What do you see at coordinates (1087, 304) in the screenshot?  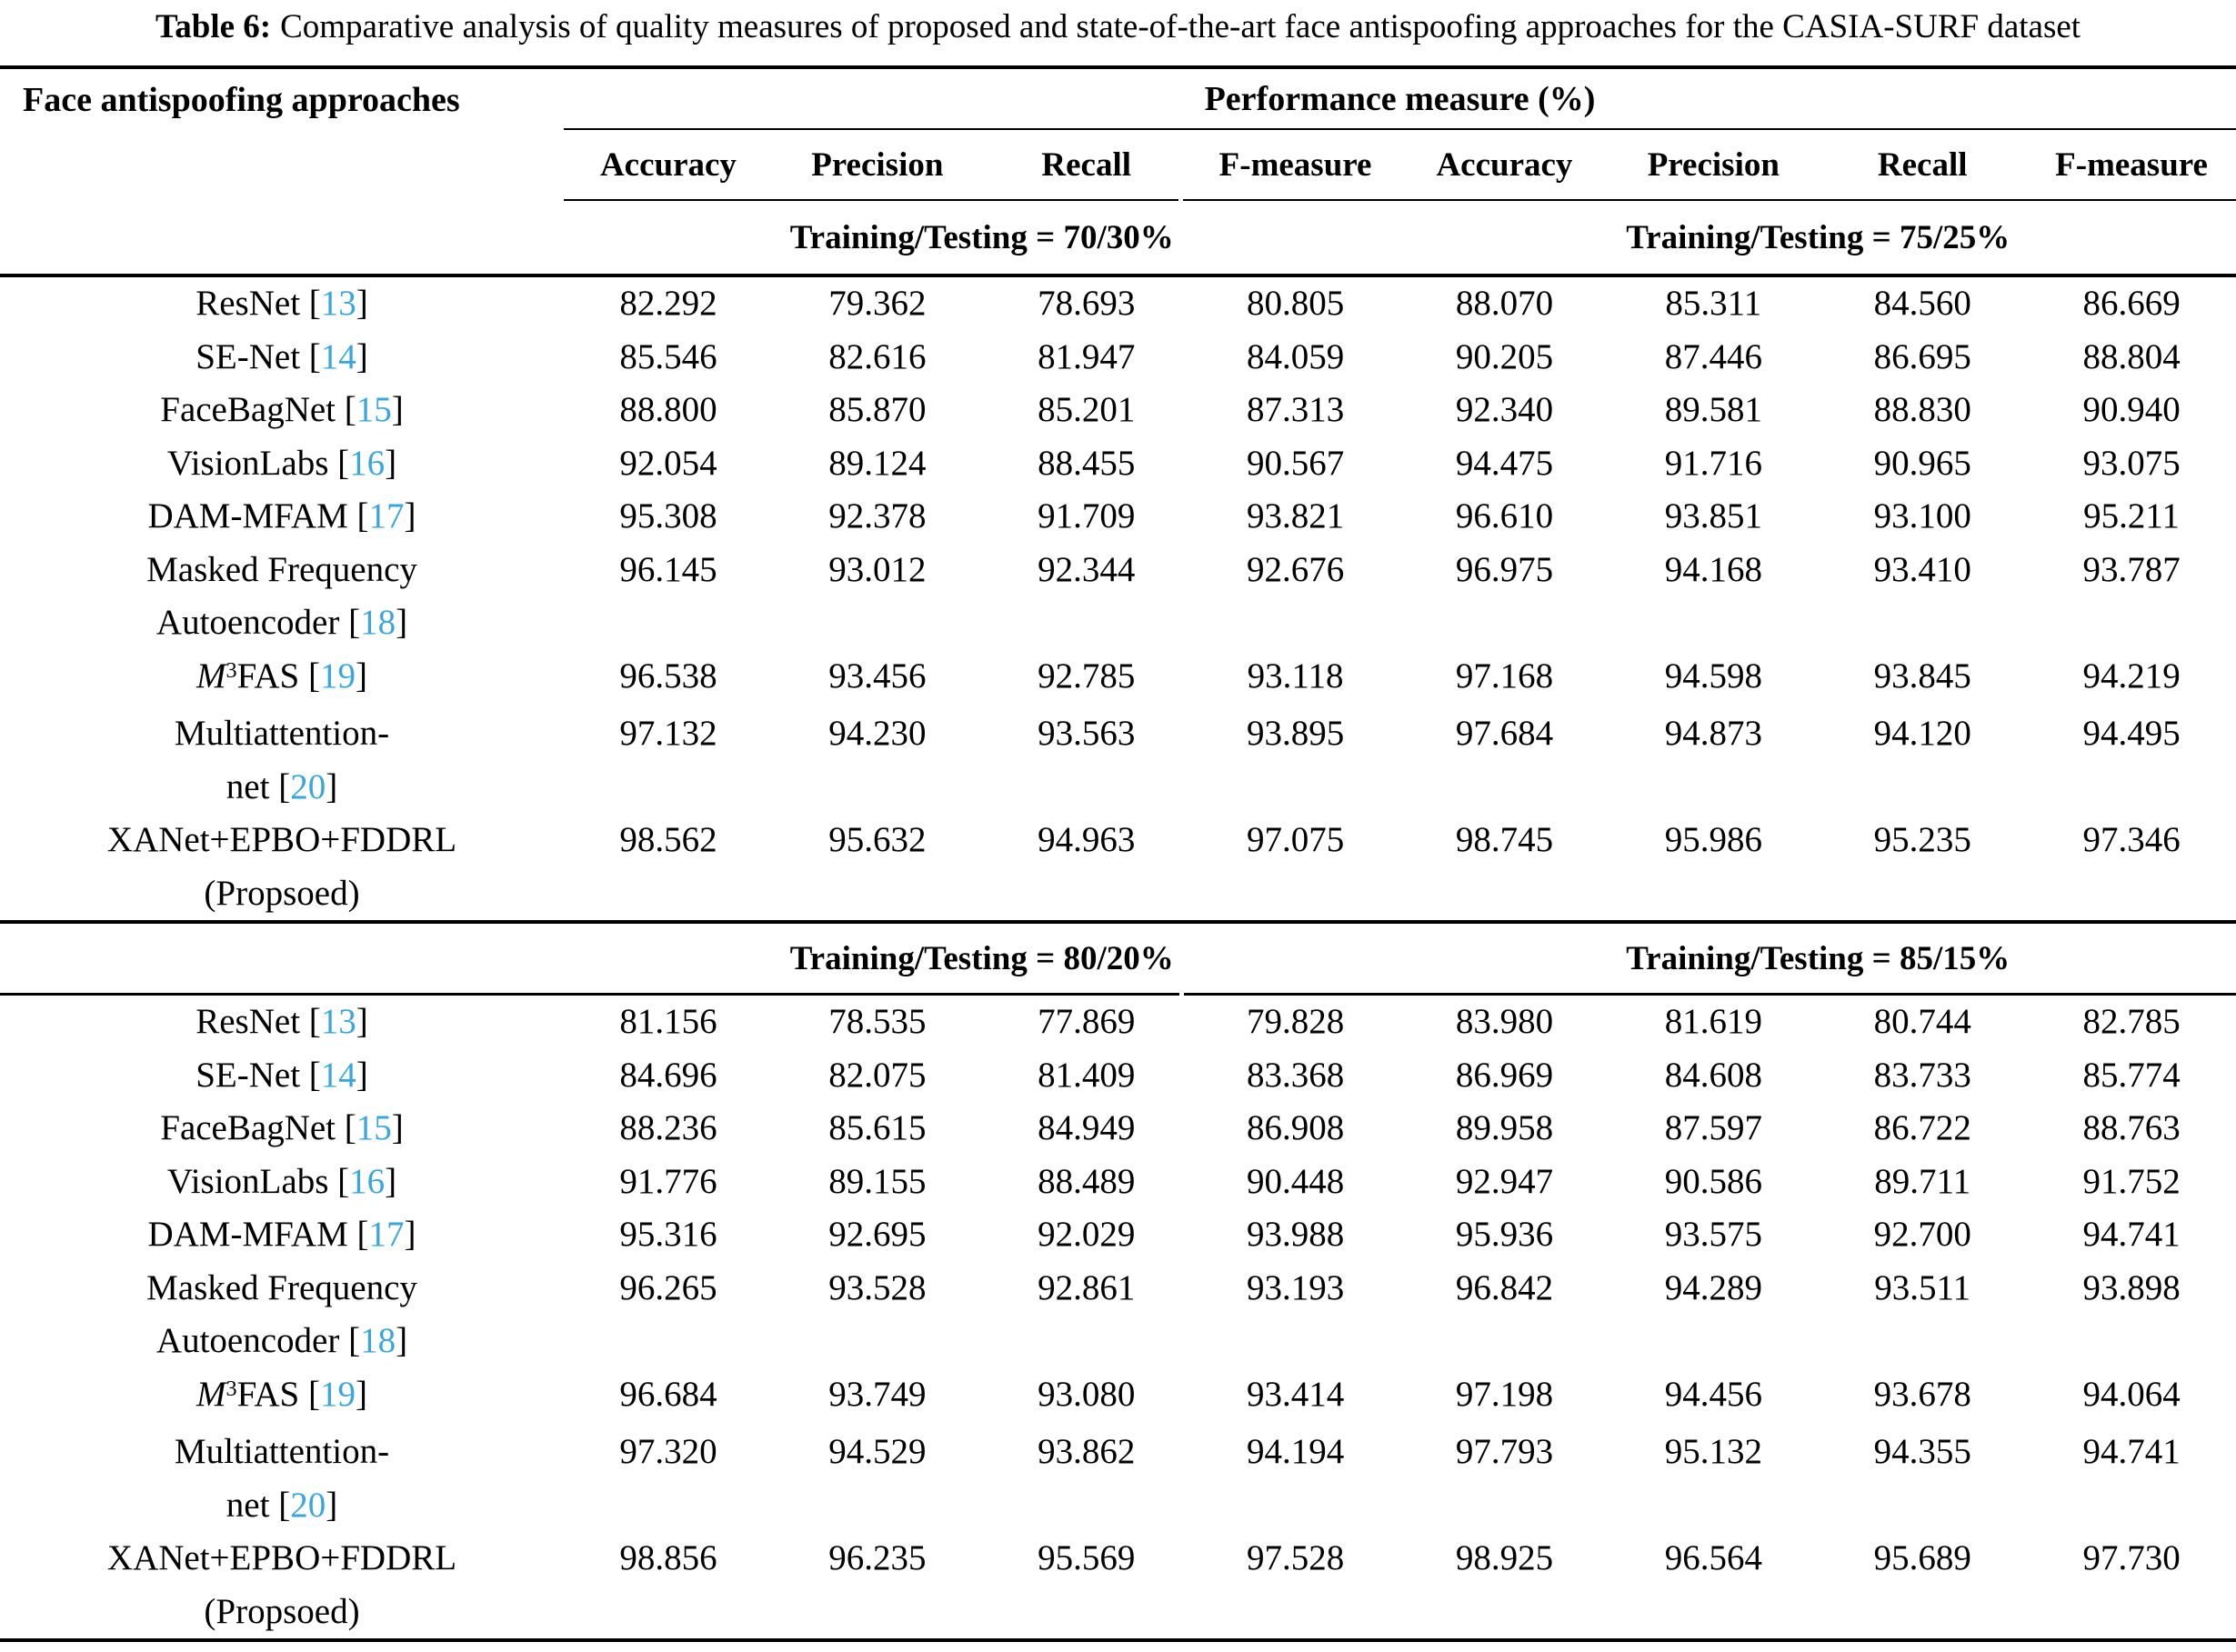 I see `metric-value: 78.693` at bounding box center [1087, 304].